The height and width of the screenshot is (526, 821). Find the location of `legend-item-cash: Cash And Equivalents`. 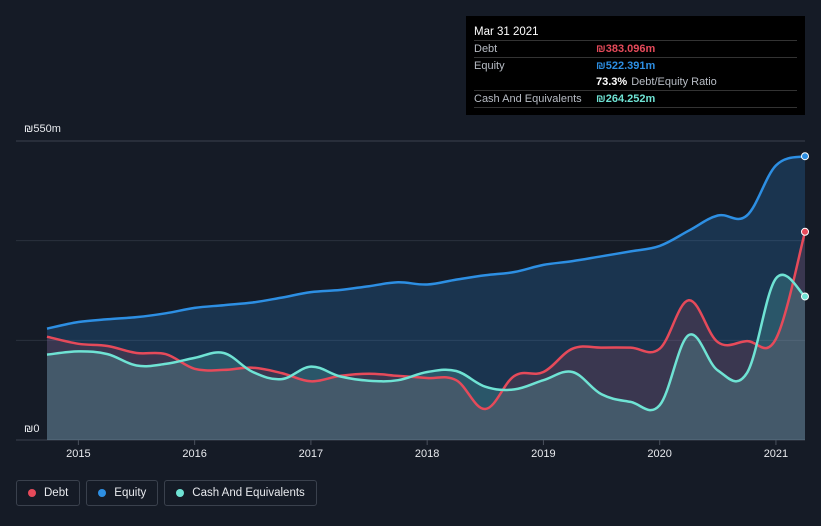

legend-item-cash: Cash And Equivalents is located at coordinates (240, 493).